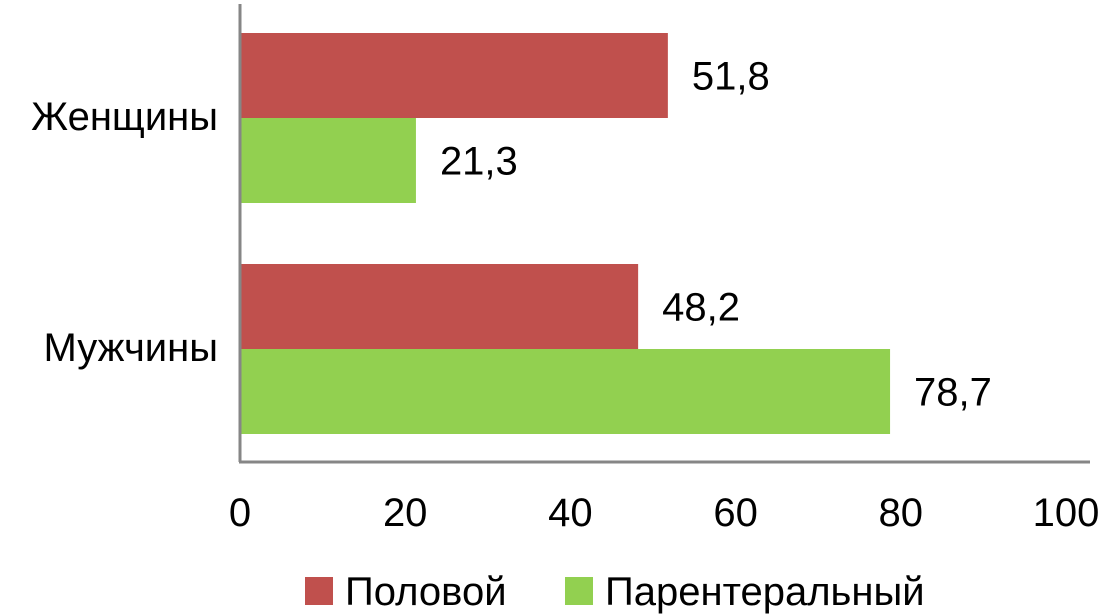 The height and width of the screenshot is (616, 1100). I want to click on category-label: Женщины, so click(124, 117).